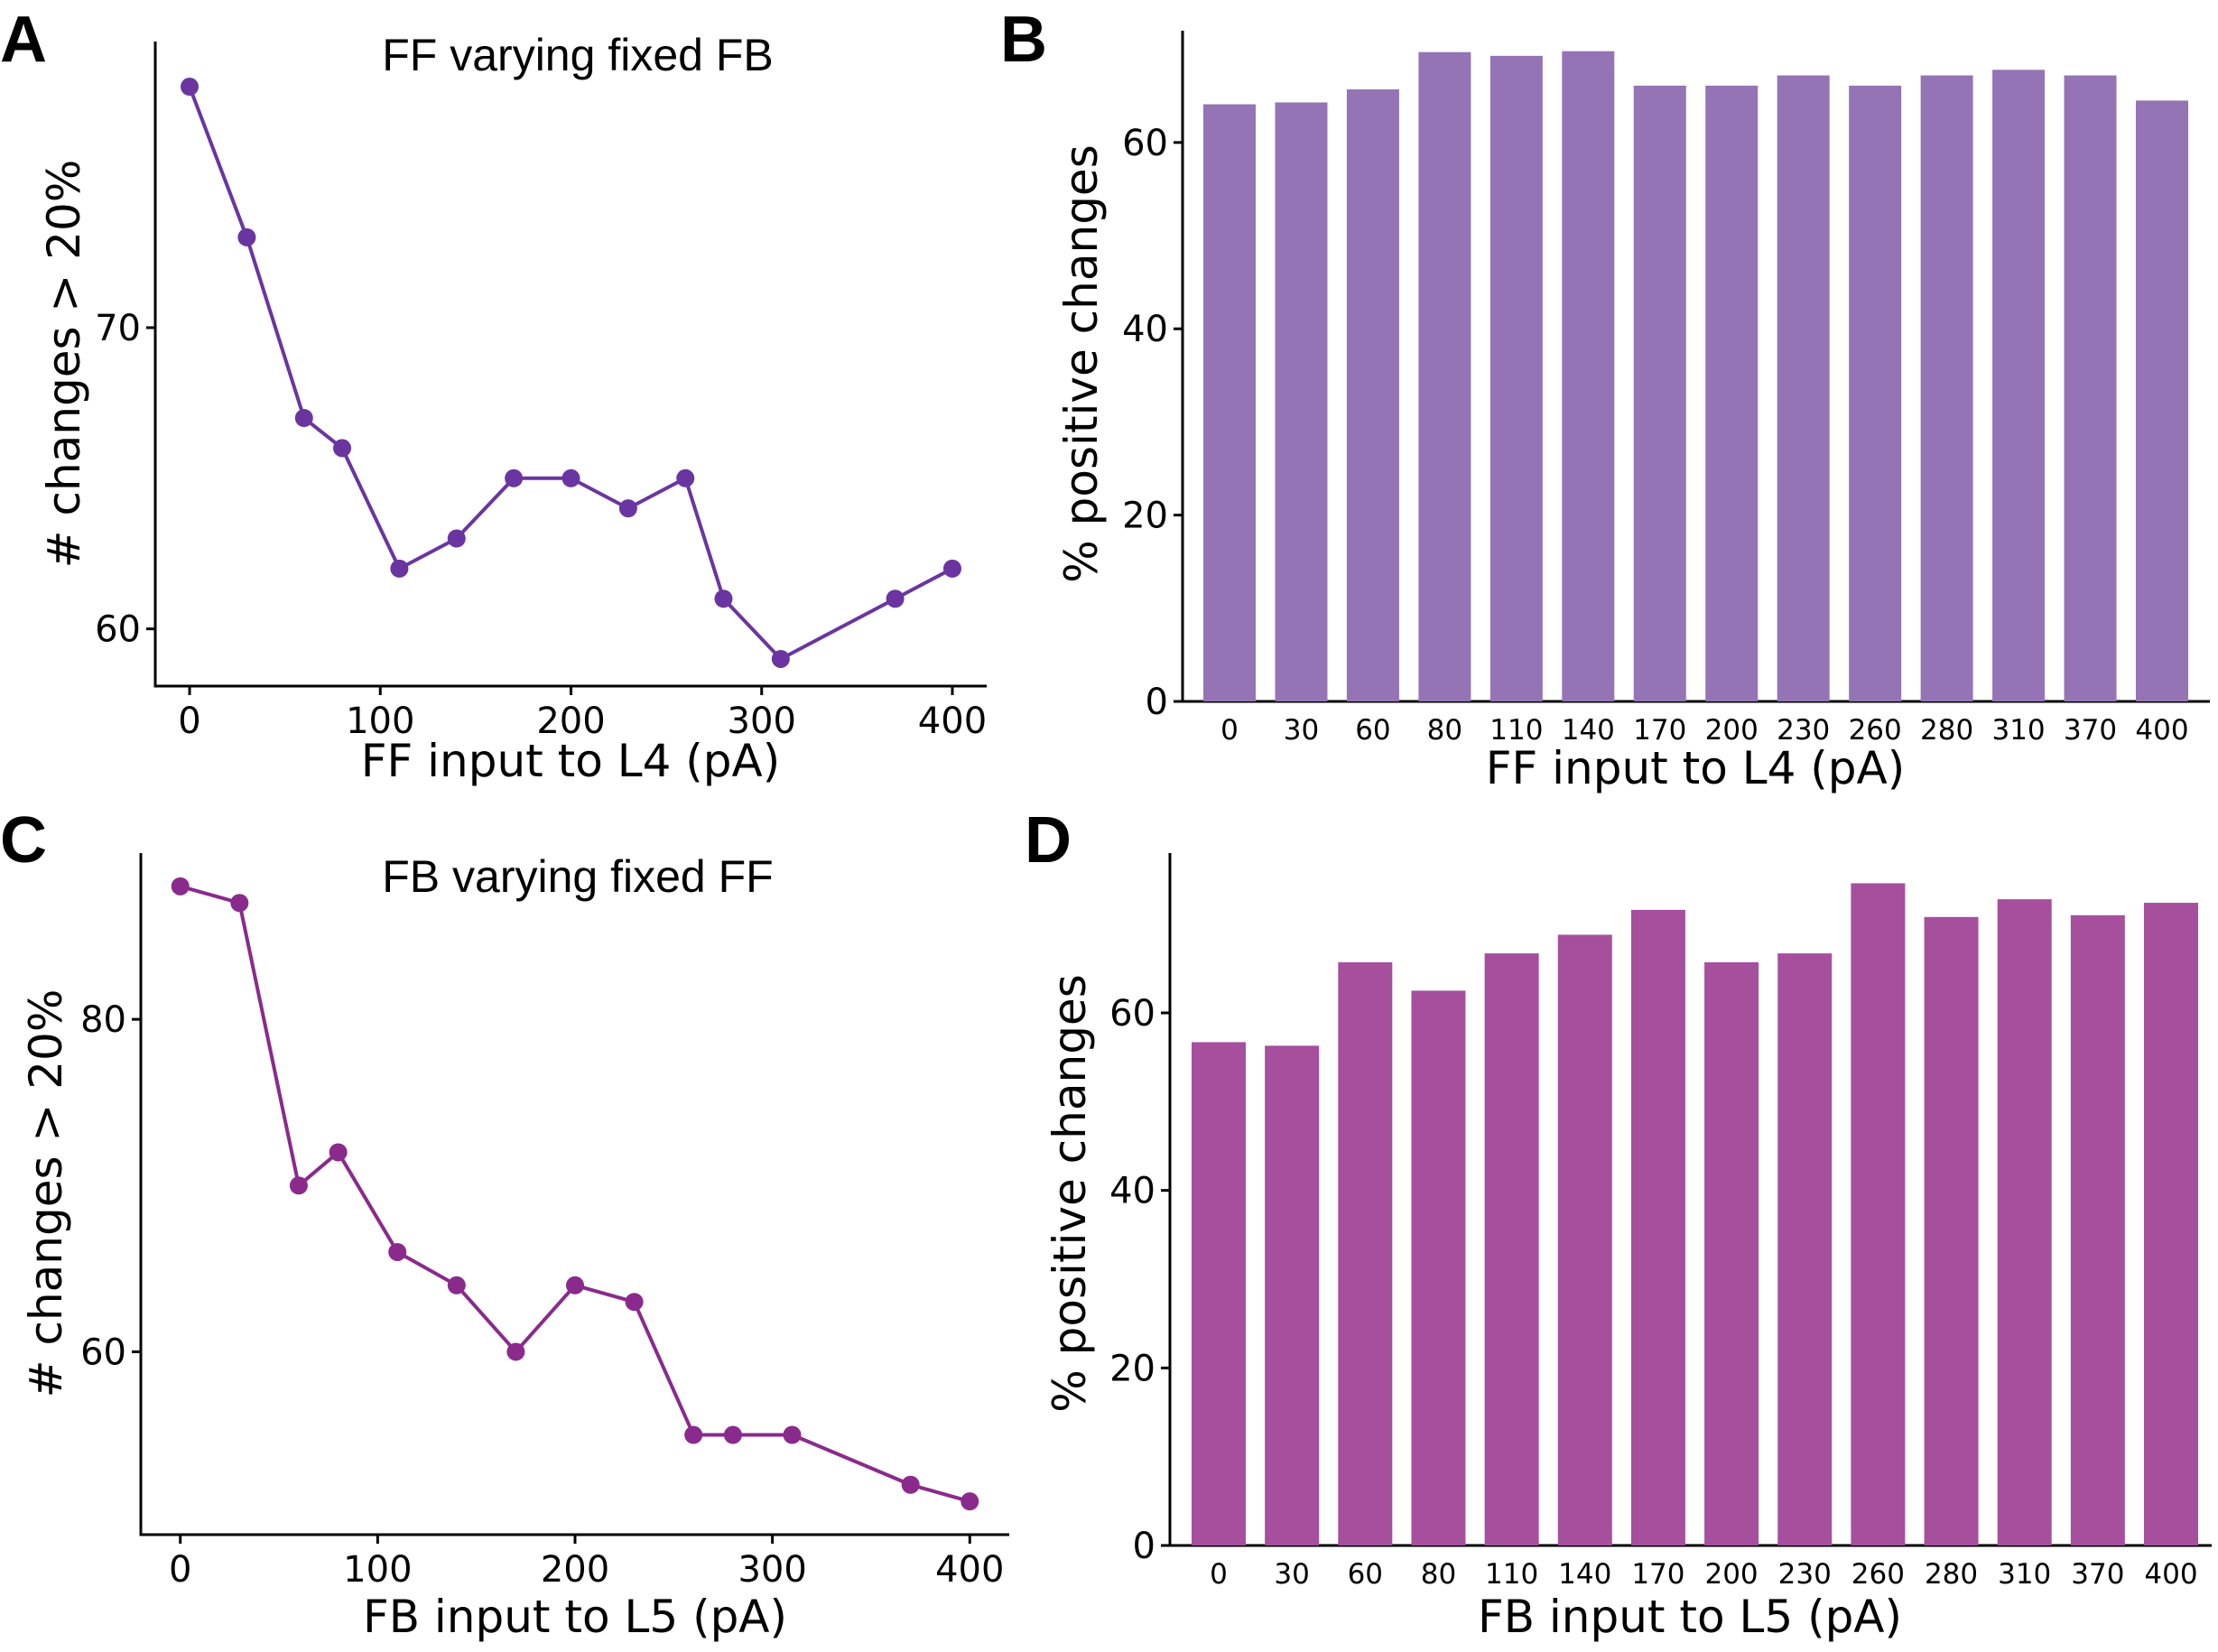 Image resolution: width=2218 pixels, height=1652 pixels. Describe the element at coordinates (2018, 730) in the screenshot. I see `x-tick-label: 310` at that location.